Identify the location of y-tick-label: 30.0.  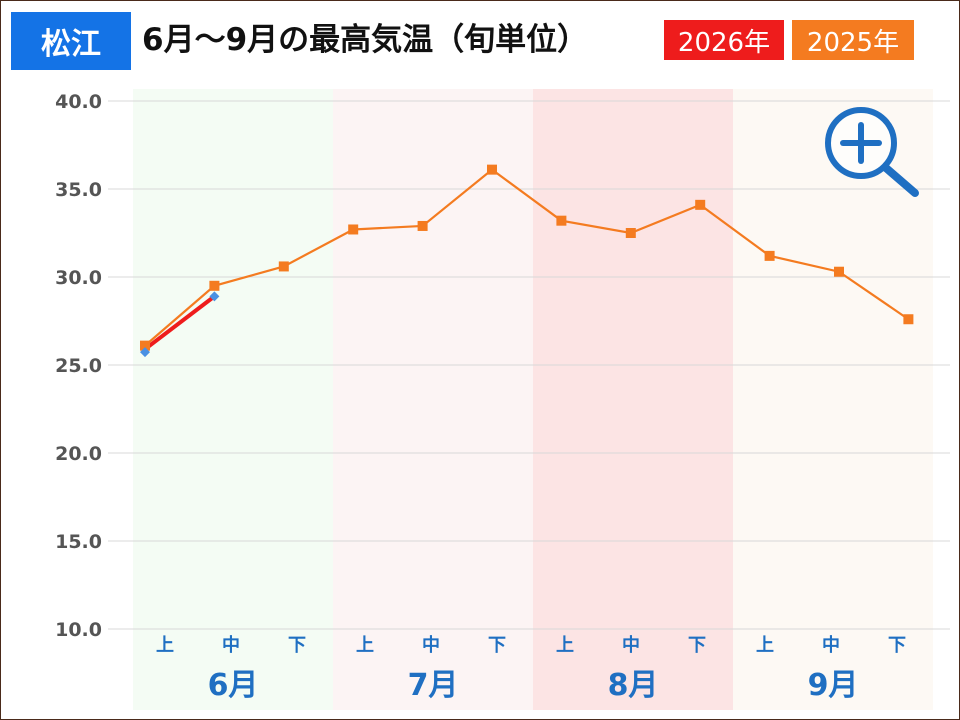
(78, 278).